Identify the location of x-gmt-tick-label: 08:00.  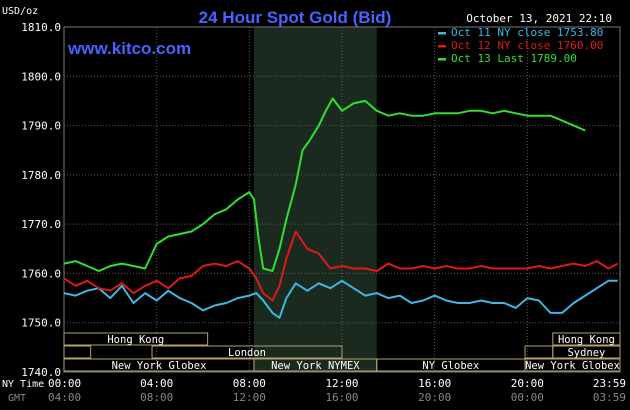
(156, 397).